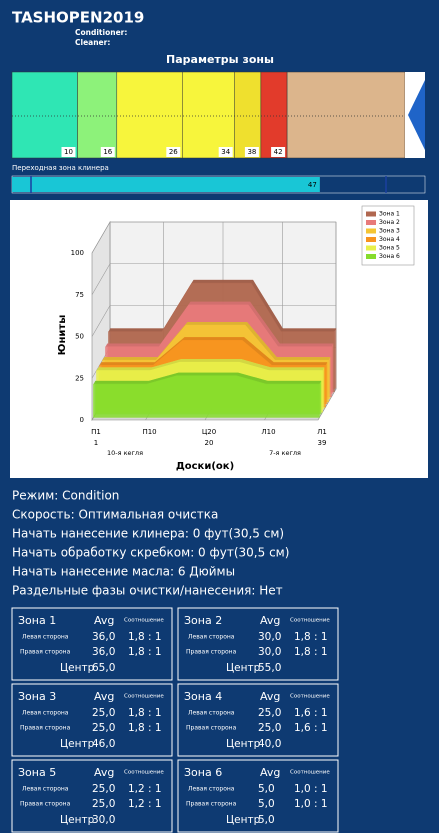 The height and width of the screenshot is (833, 439). I want to click on x-axis-label: Доски(ок), so click(205, 466).